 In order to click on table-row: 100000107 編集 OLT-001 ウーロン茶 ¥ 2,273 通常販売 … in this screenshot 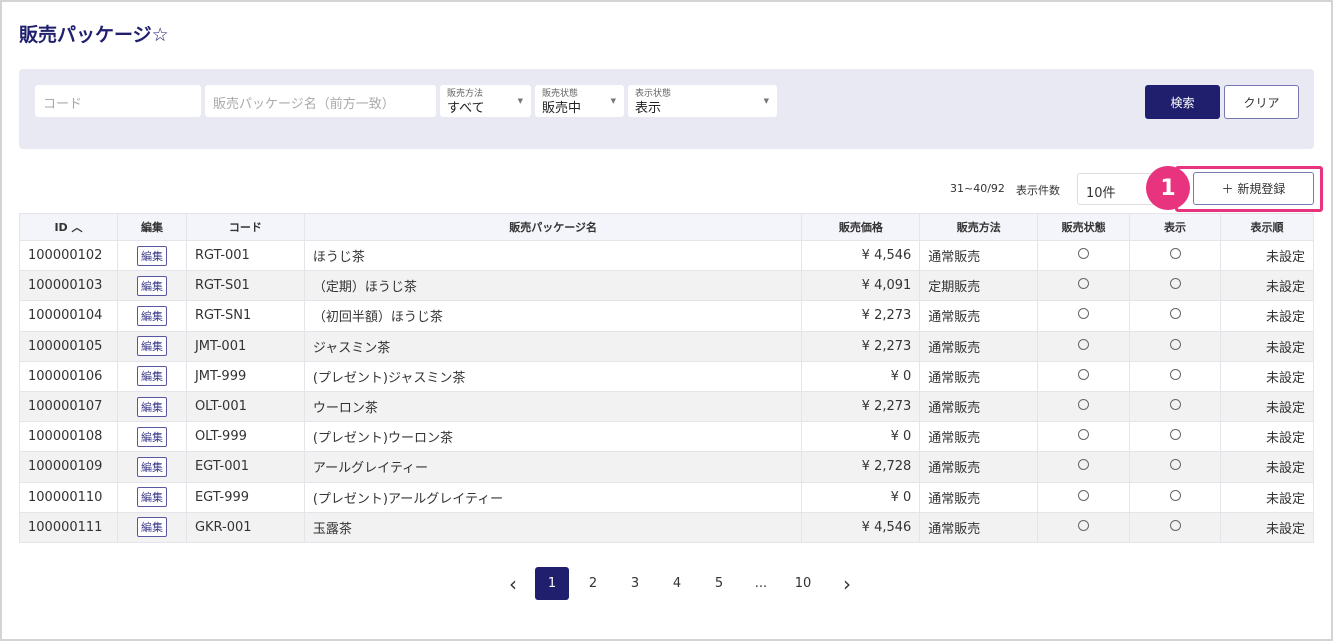, I will do `click(666, 406)`.